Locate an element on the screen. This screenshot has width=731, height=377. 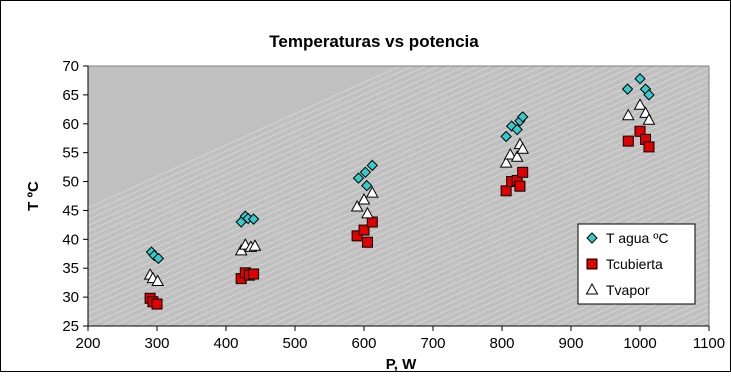
x-tick-label: 600 is located at coordinates (363, 343).